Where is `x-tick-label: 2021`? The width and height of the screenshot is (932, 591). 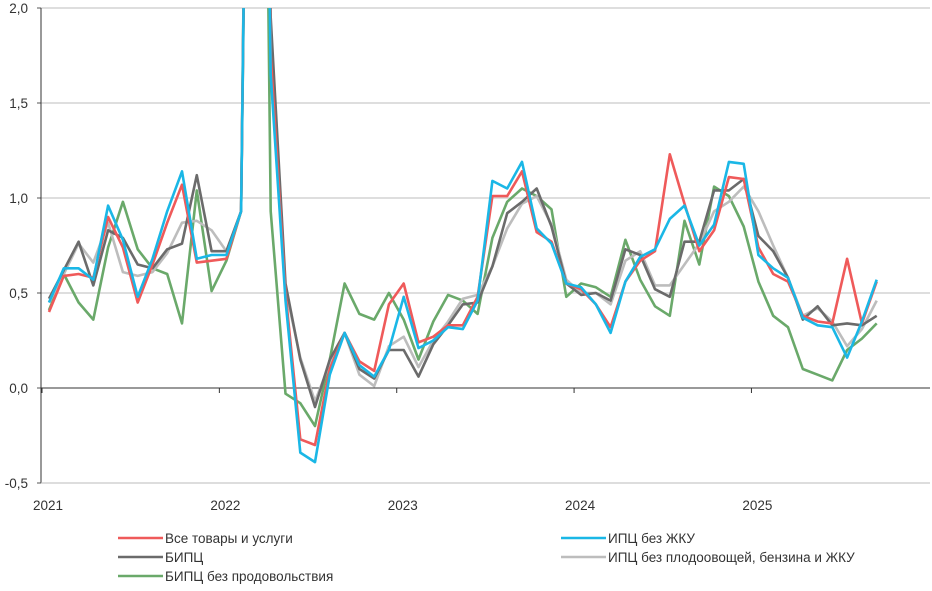 x-tick-label: 2021 is located at coordinates (48, 505).